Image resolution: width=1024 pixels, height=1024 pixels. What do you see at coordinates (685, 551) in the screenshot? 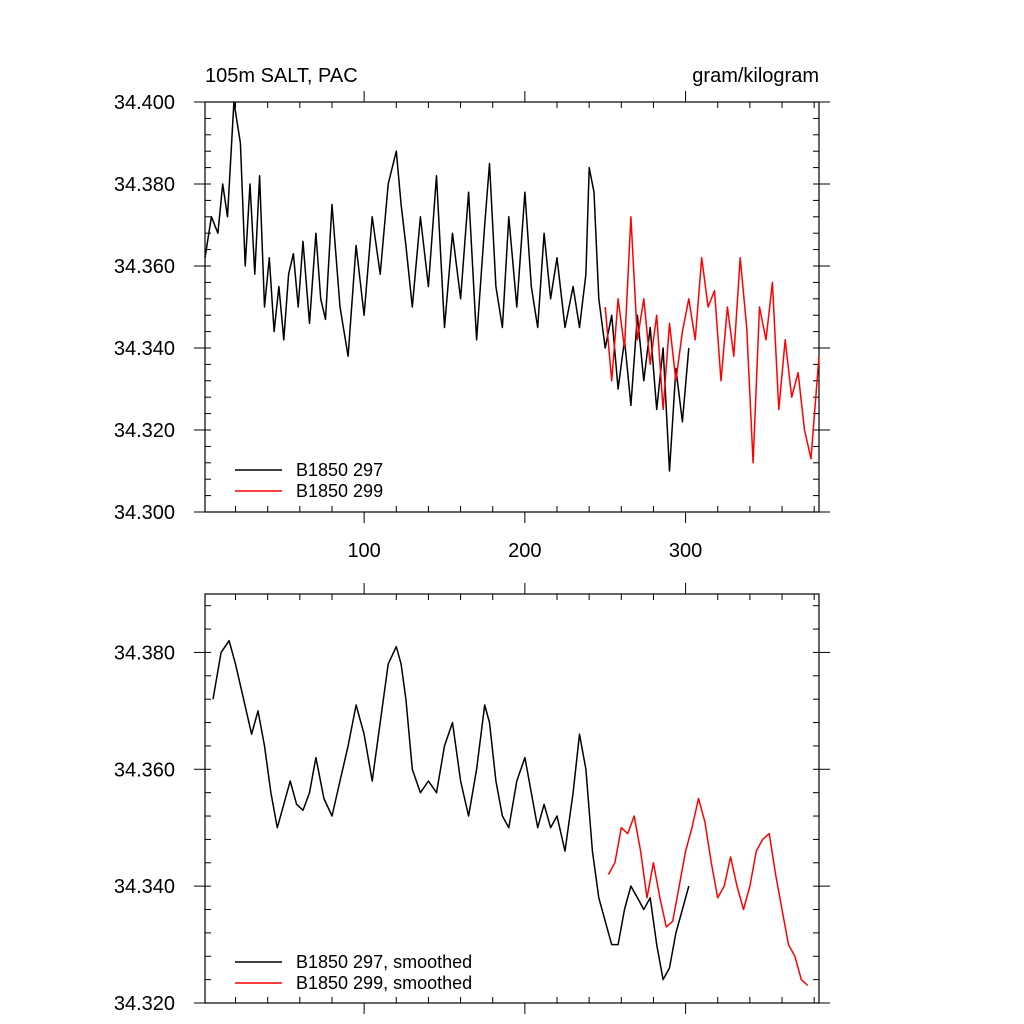
I see `x-tick-label: 300` at bounding box center [685, 551].